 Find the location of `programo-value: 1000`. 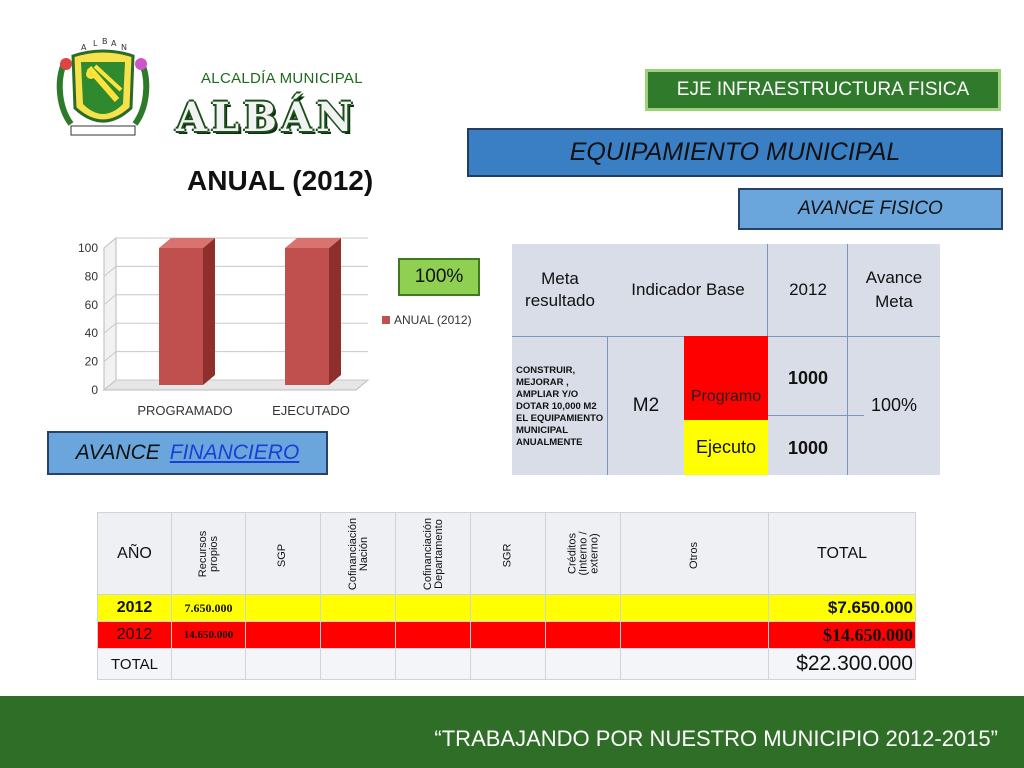

programo-value: 1000 is located at coordinates (808, 377).